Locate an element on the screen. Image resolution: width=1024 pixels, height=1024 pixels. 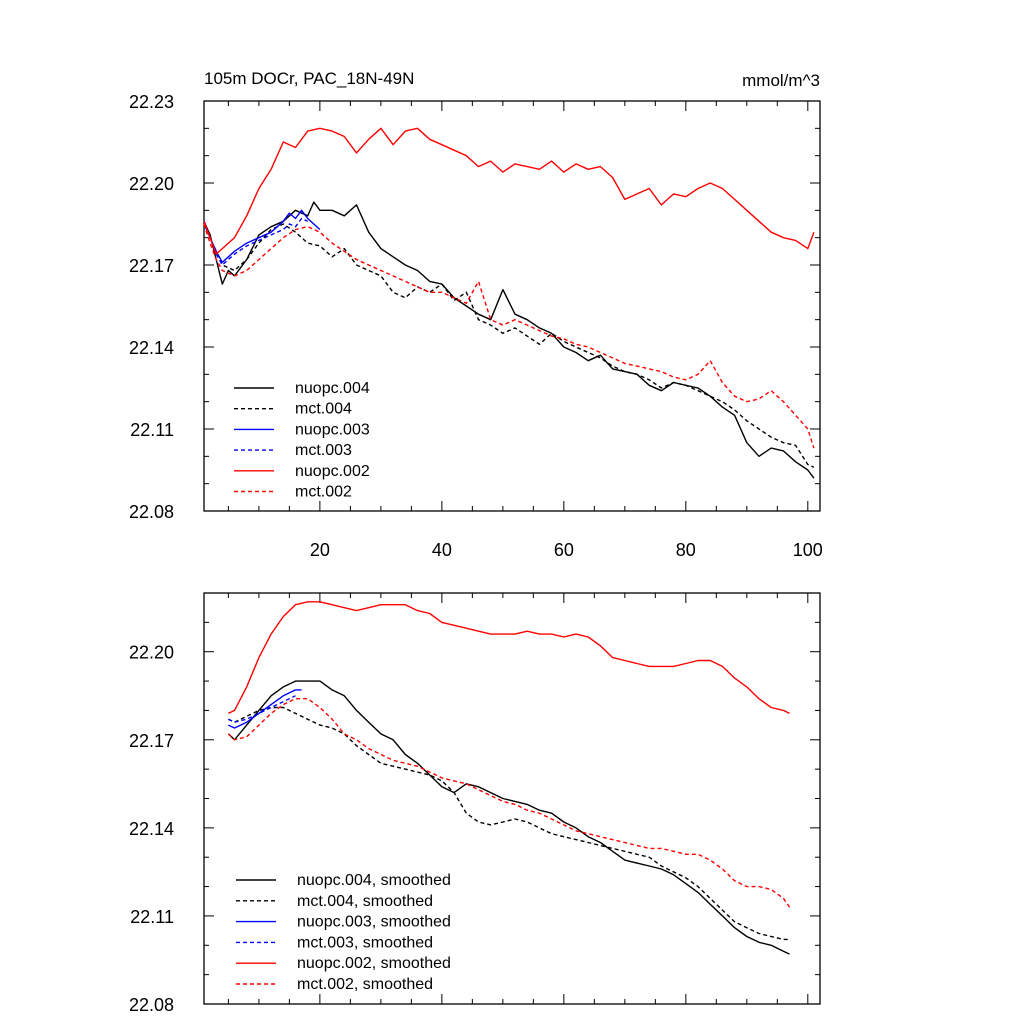
legend-label: mct.004, smoothed is located at coordinates (365, 901).